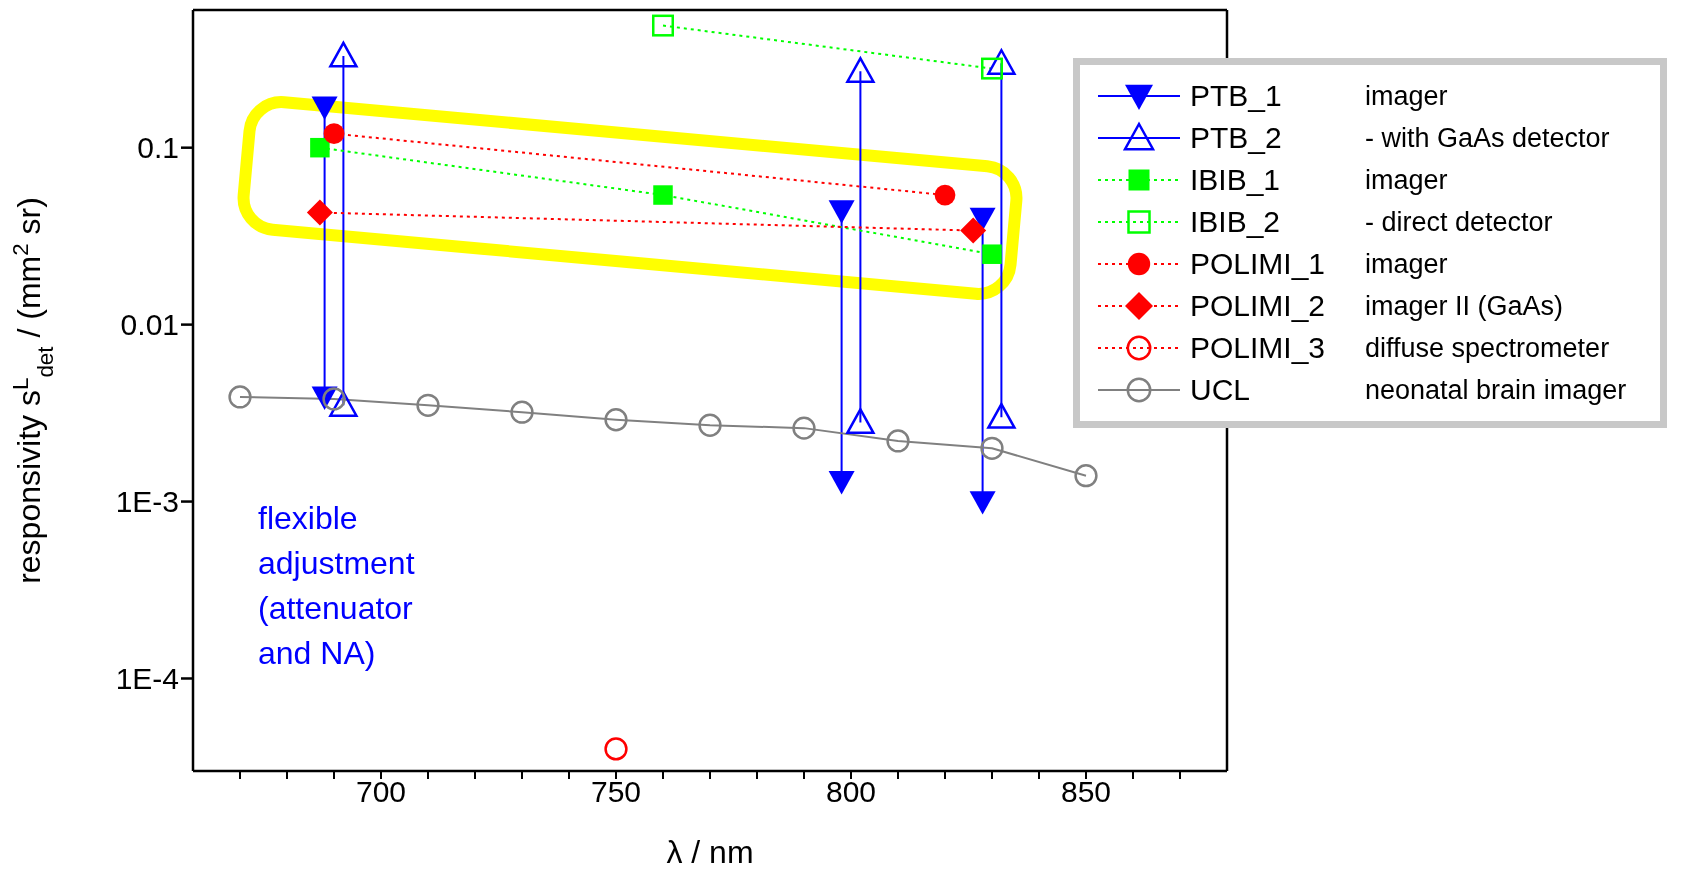 The image size is (1681, 875). What do you see at coordinates (710, 852) in the screenshot?
I see `x-axis-title: λ / nm` at bounding box center [710, 852].